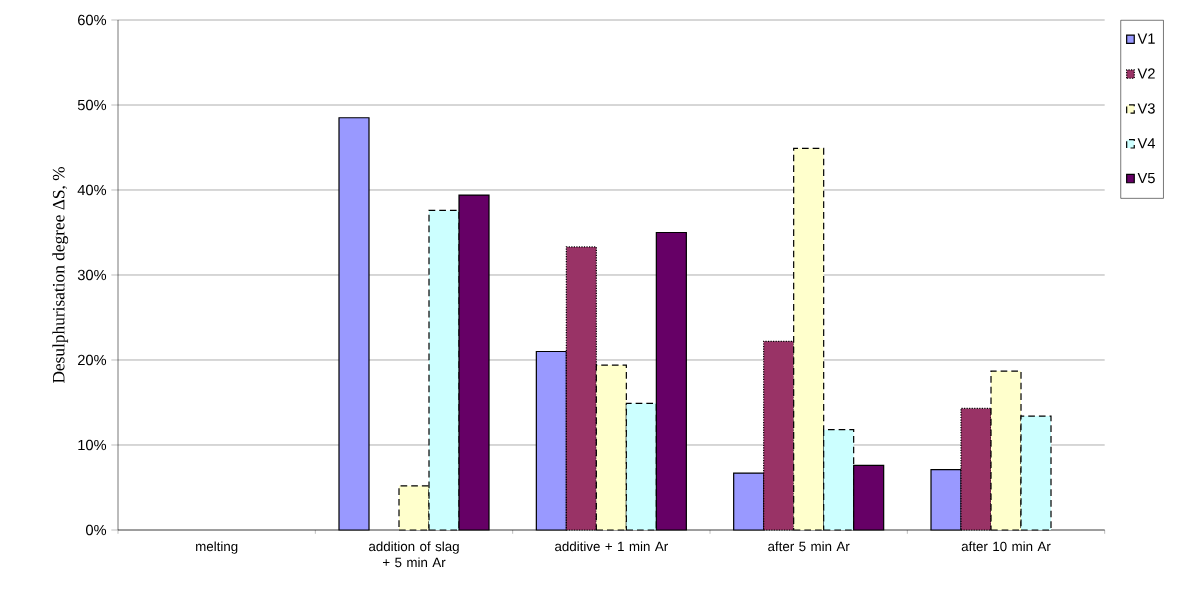  I want to click on y-tick-label: 50%, so click(92, 105).